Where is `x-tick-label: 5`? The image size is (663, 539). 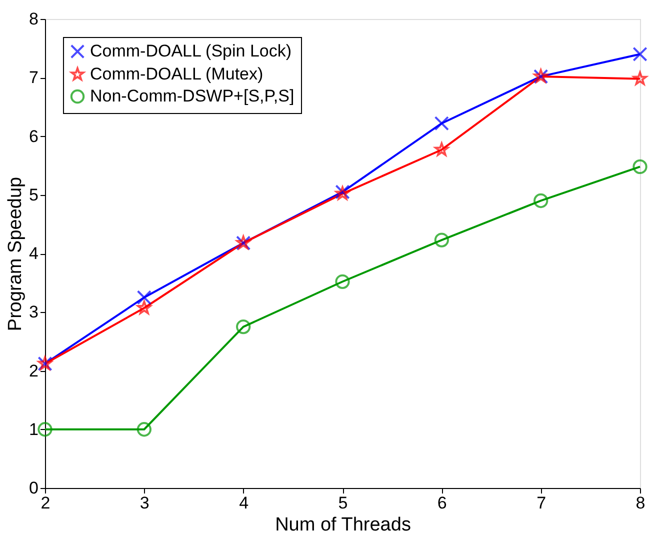 x-tick-label: 5 is located at coordinates (343, 503).